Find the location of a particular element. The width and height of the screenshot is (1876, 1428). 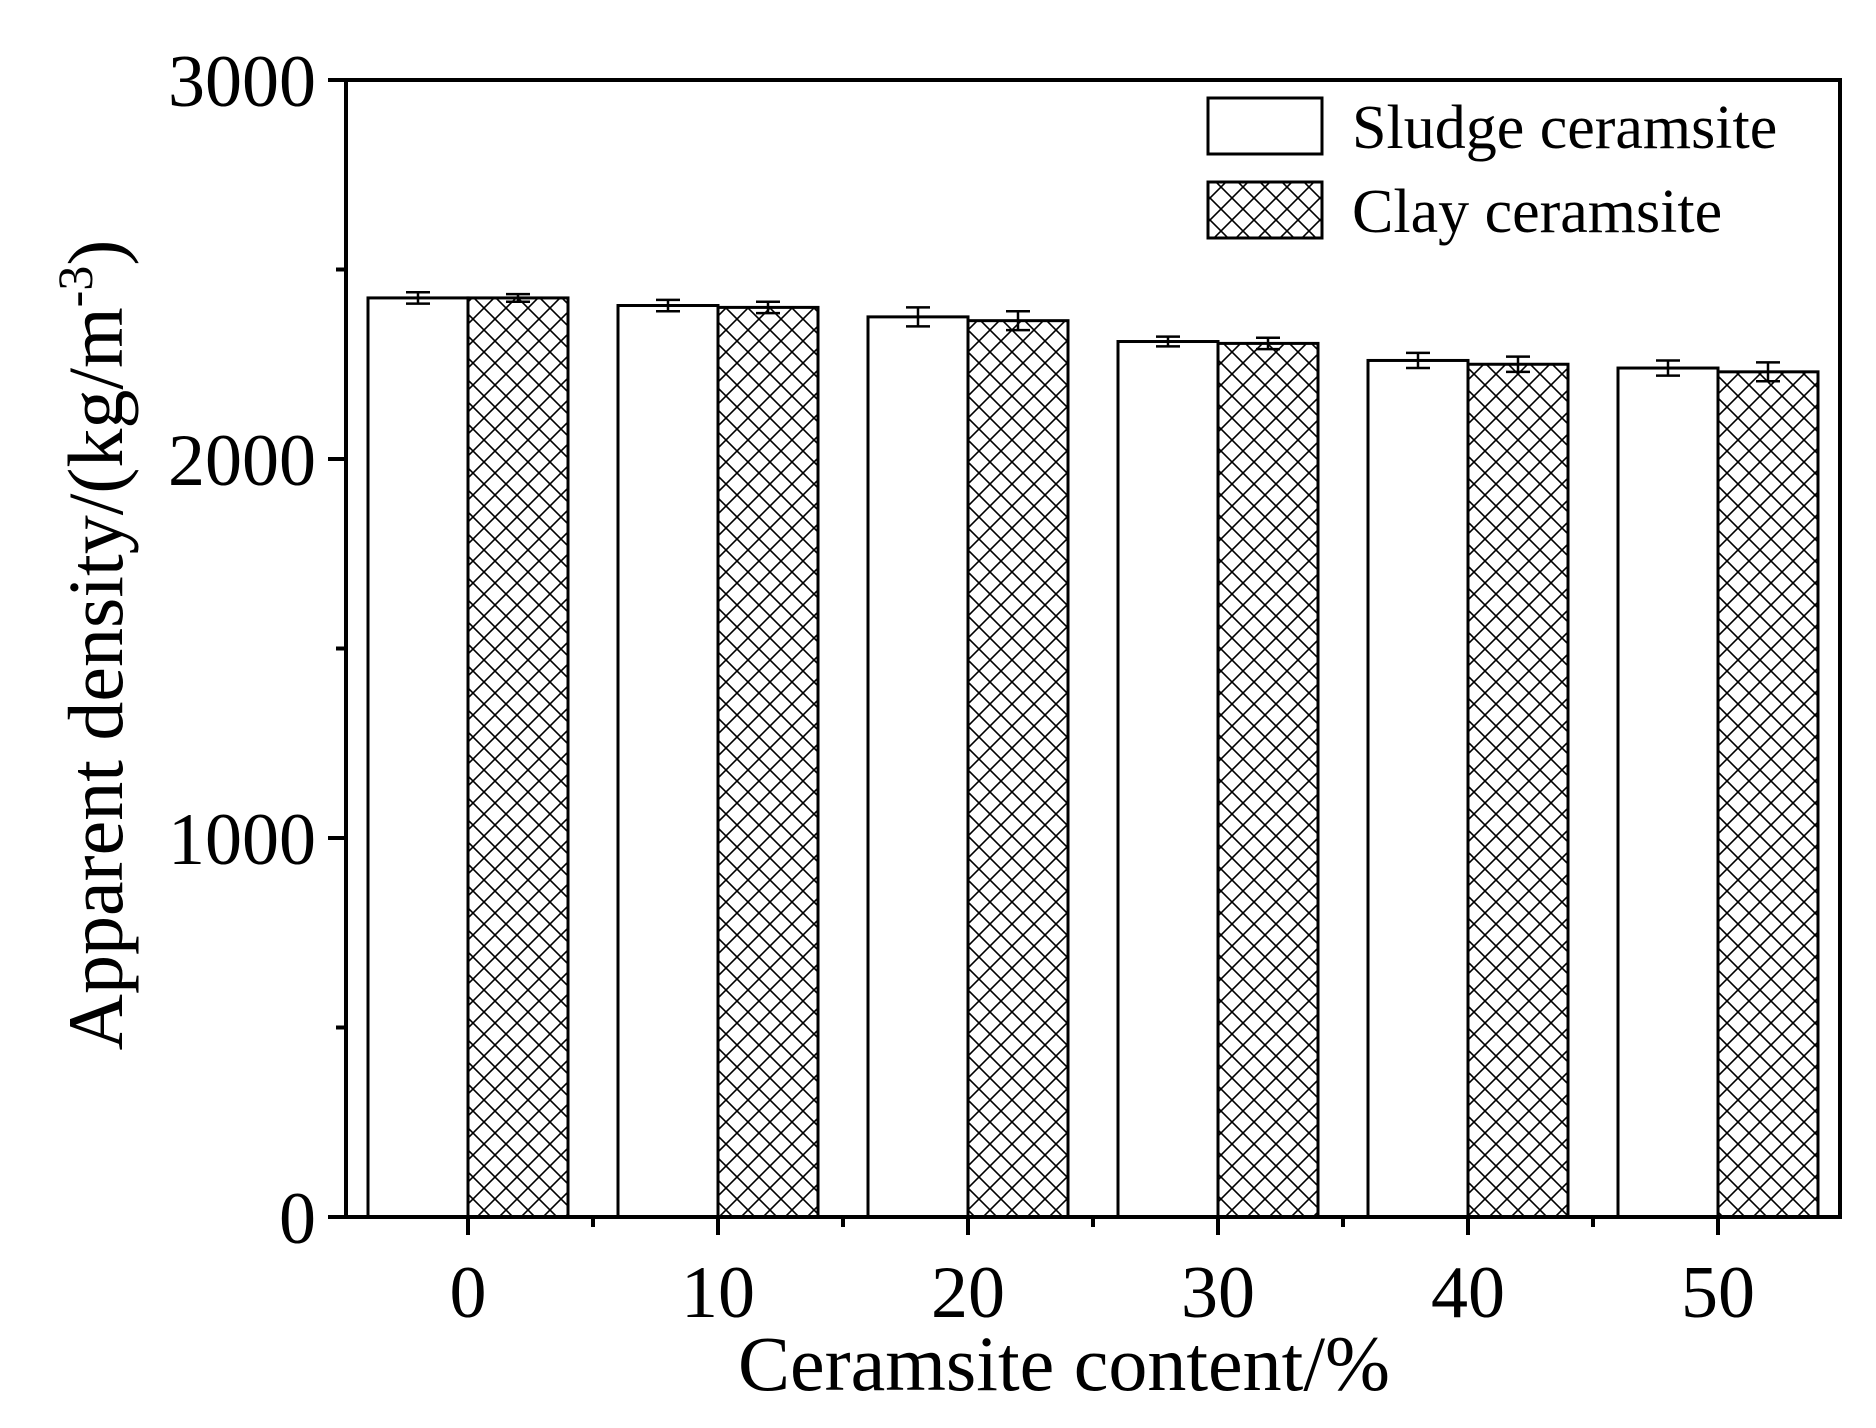

legend-label-clay: Clay ceramsite is located at coordinates (1537, 212).